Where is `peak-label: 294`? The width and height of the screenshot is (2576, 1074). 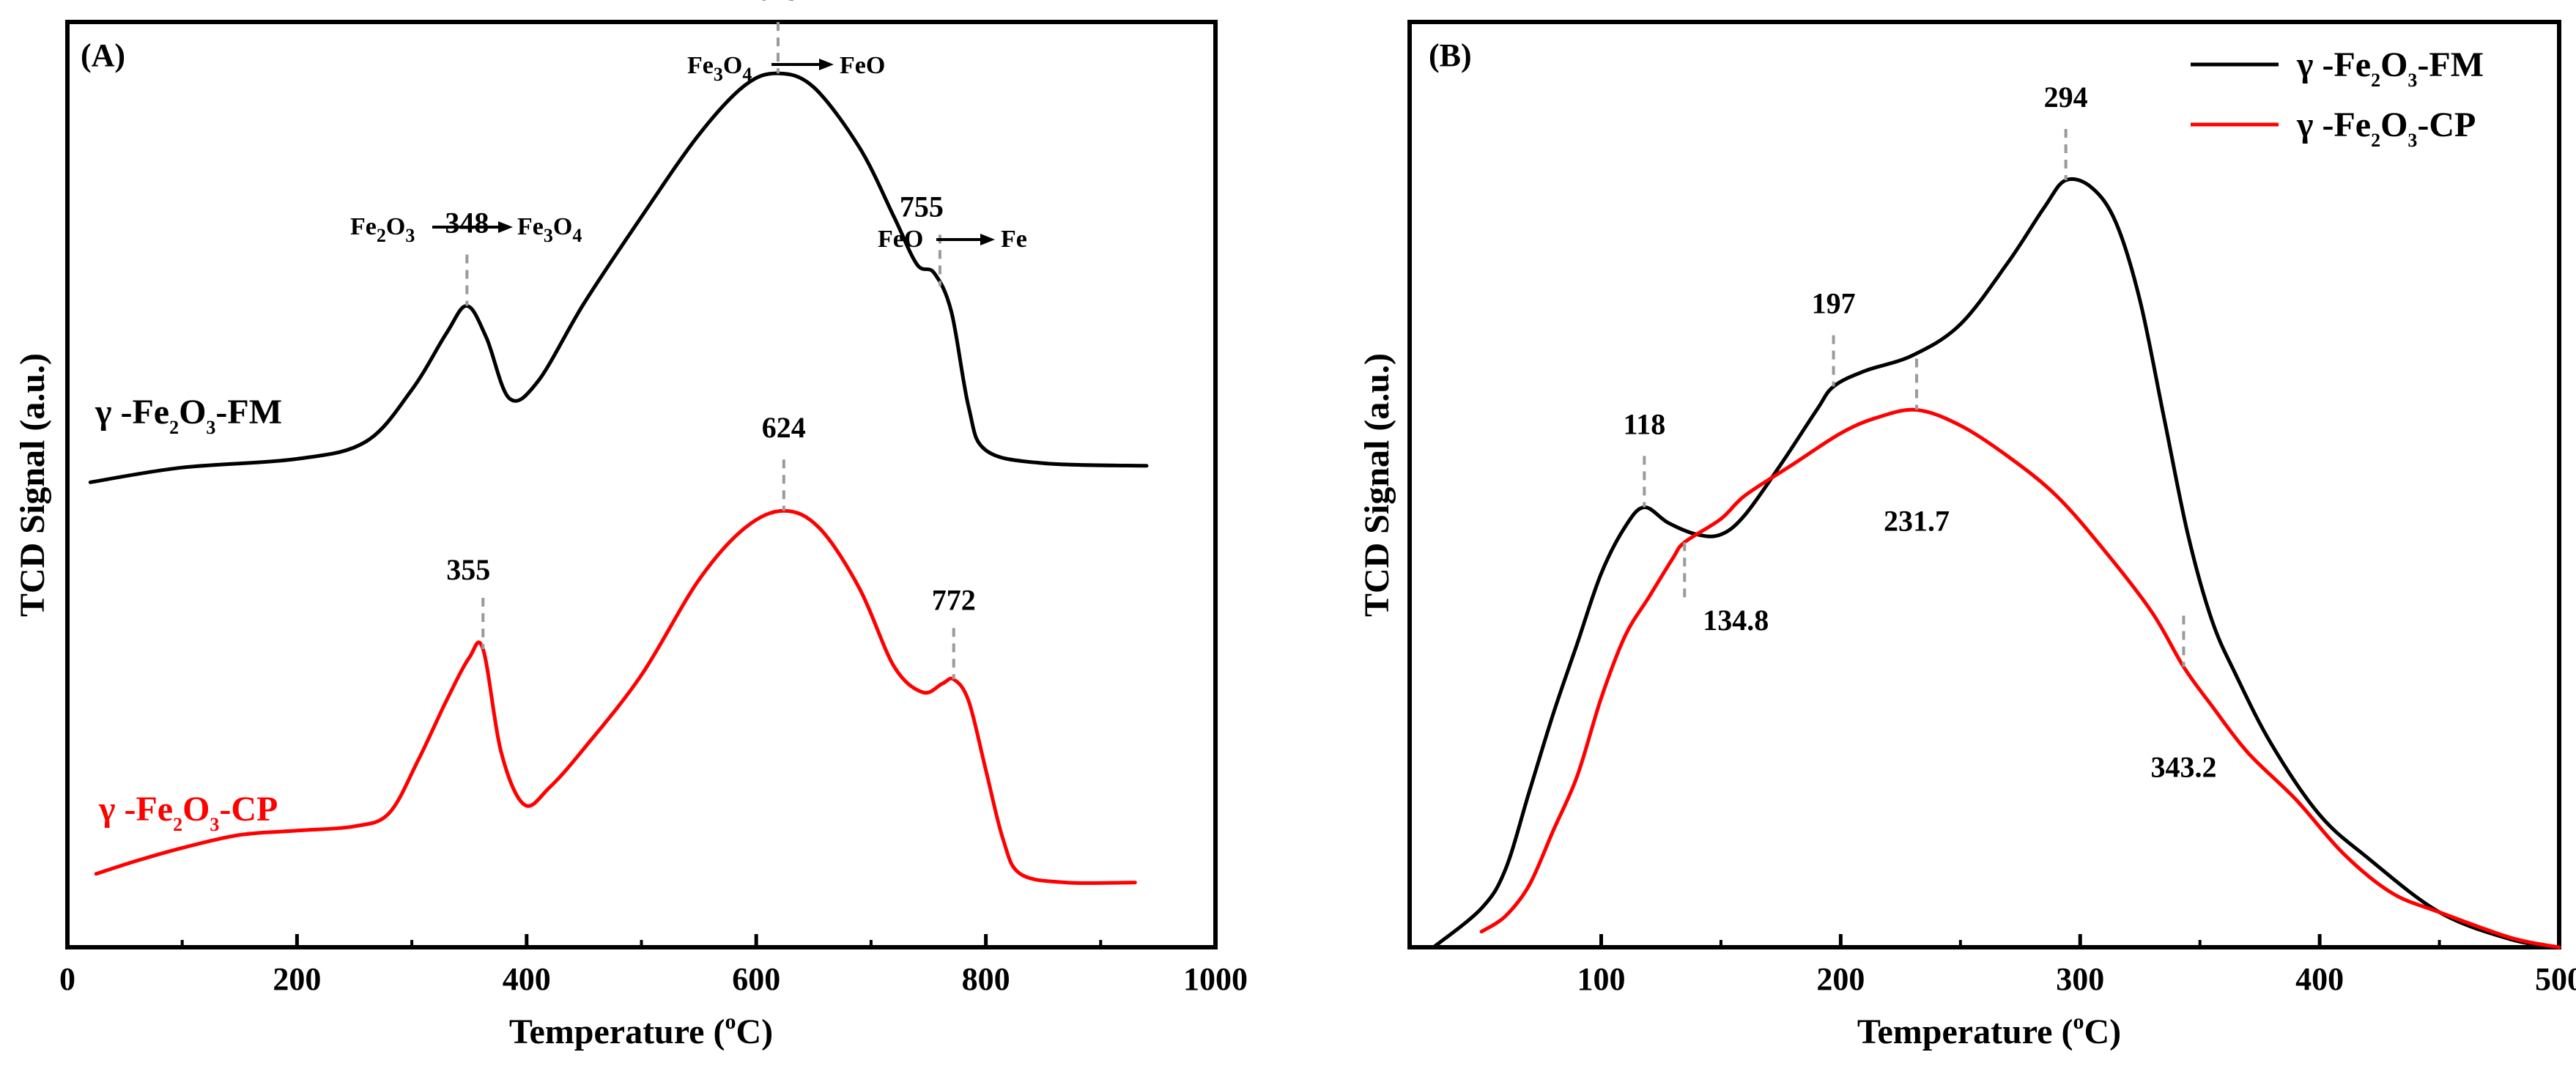
peak-label: 294 is located at coordinates (2066, 98).